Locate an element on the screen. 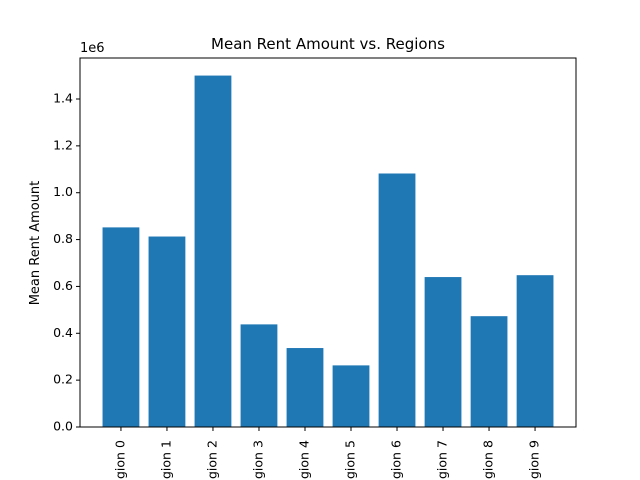 This screenshot has height=480, width=640. y-tick-label-0: 0.0 is located at coordinates (63, 426).